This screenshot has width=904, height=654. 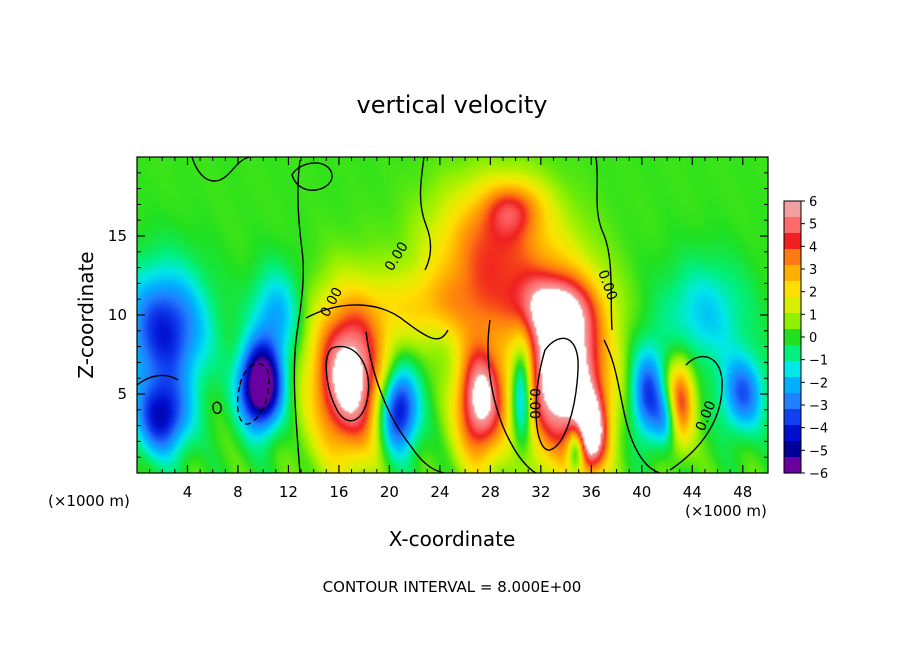 What do you see at coordinates (818, 361) in the screenshot?
I see `colorbar-tick-label: −1` at bounding box center [818, 361].